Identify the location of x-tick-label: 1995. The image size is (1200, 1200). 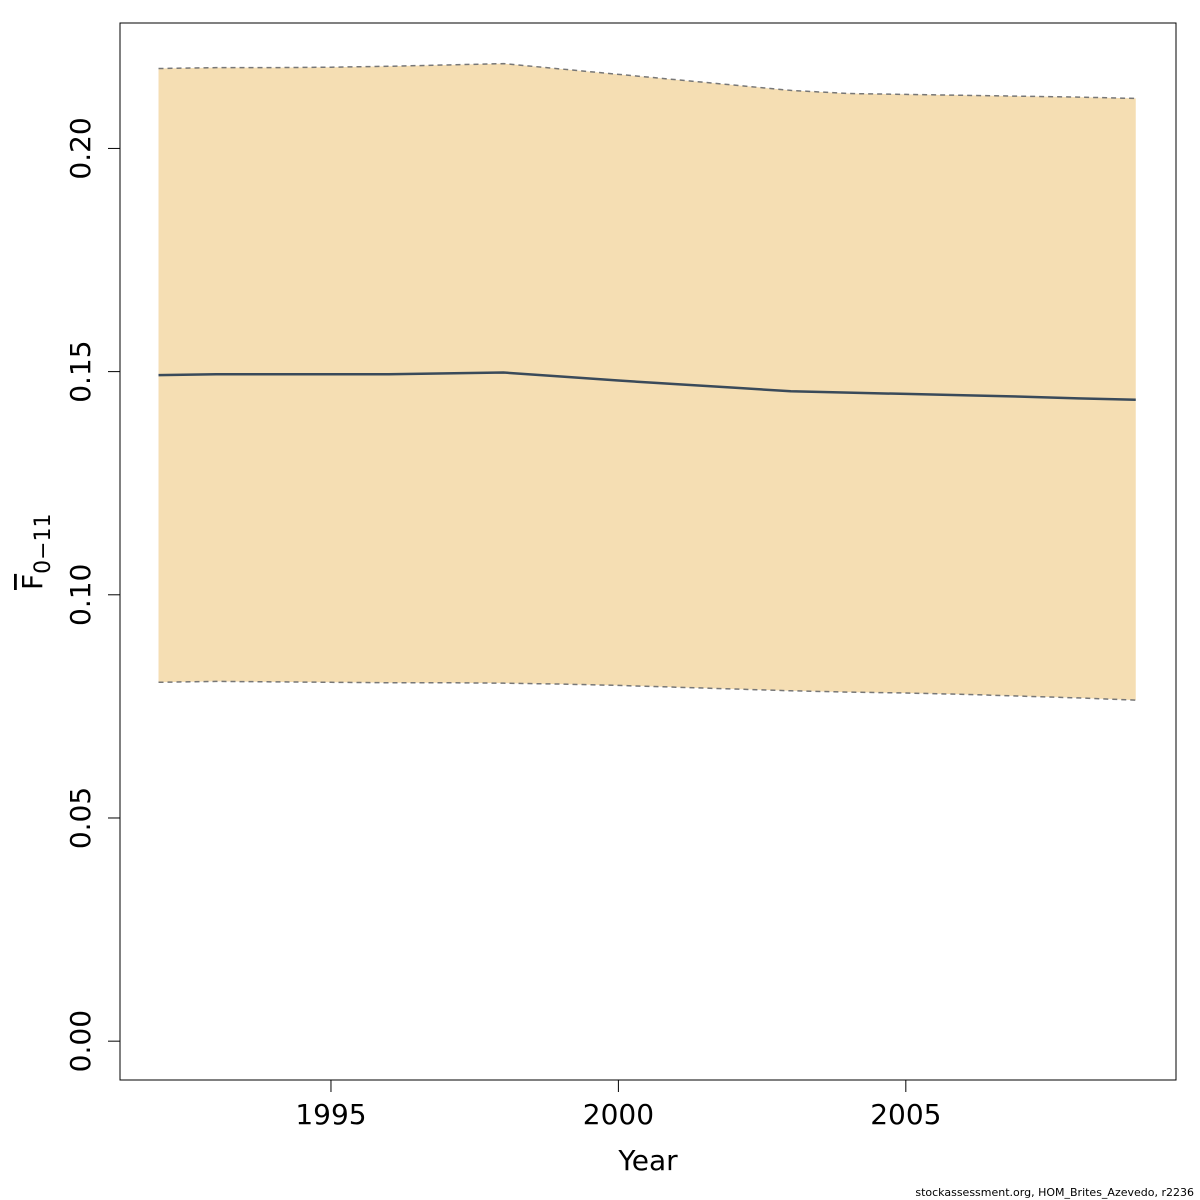
(330, 1114).